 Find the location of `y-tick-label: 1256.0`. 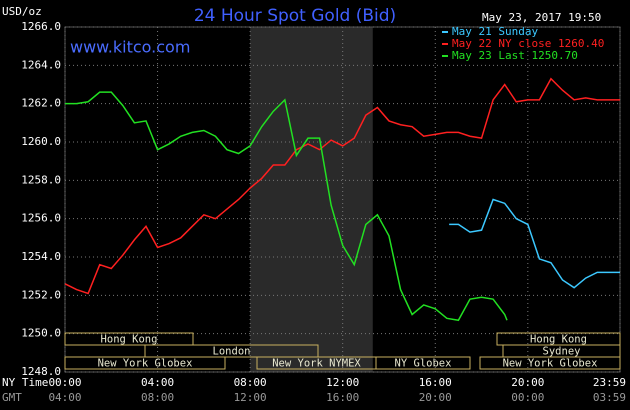

y-tick-label: 1256.0 is located at coordinates (41, 218).